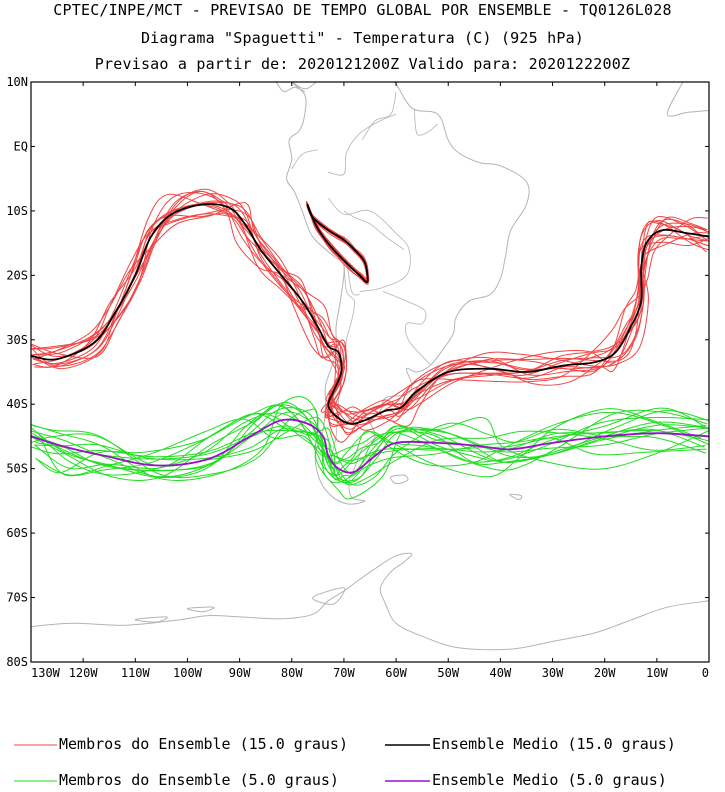 This screenshot has height=792, width=725. Describe the element at coordinates (136, 673) in the screenshot. I see `lon-tick-label: 110W` at that location.